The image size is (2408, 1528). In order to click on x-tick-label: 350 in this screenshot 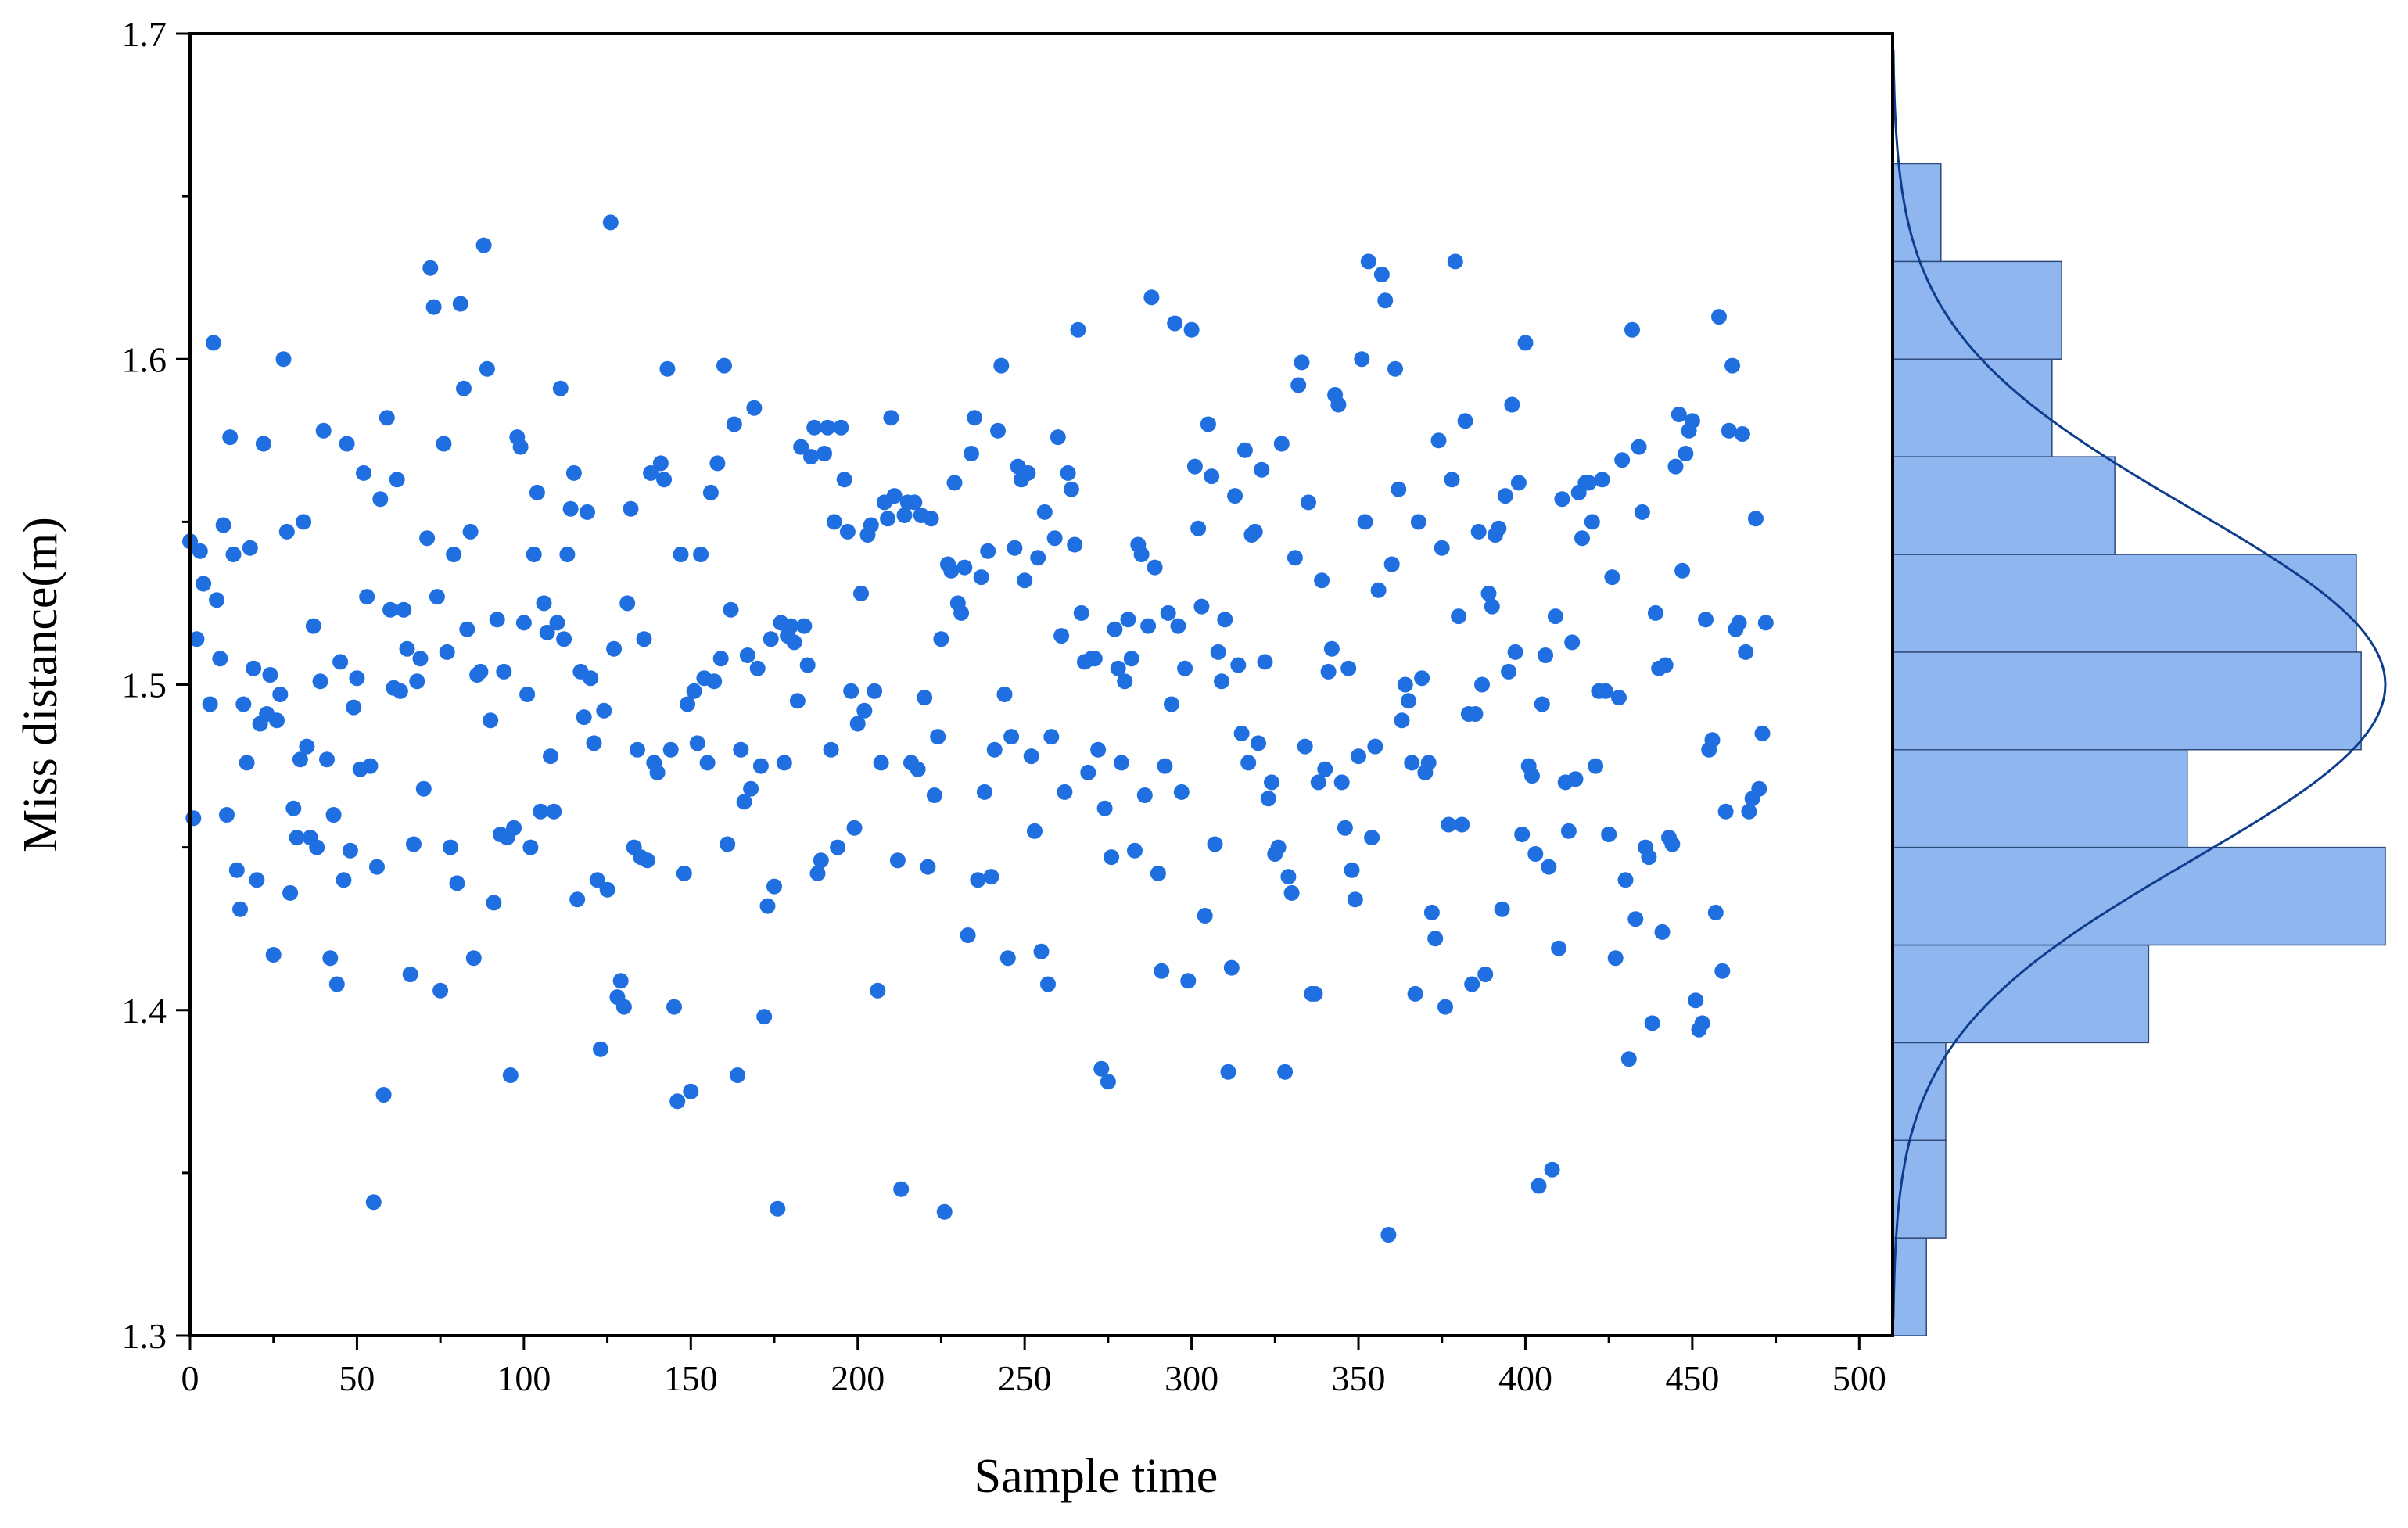, I will do `click(1359, 1378)`.